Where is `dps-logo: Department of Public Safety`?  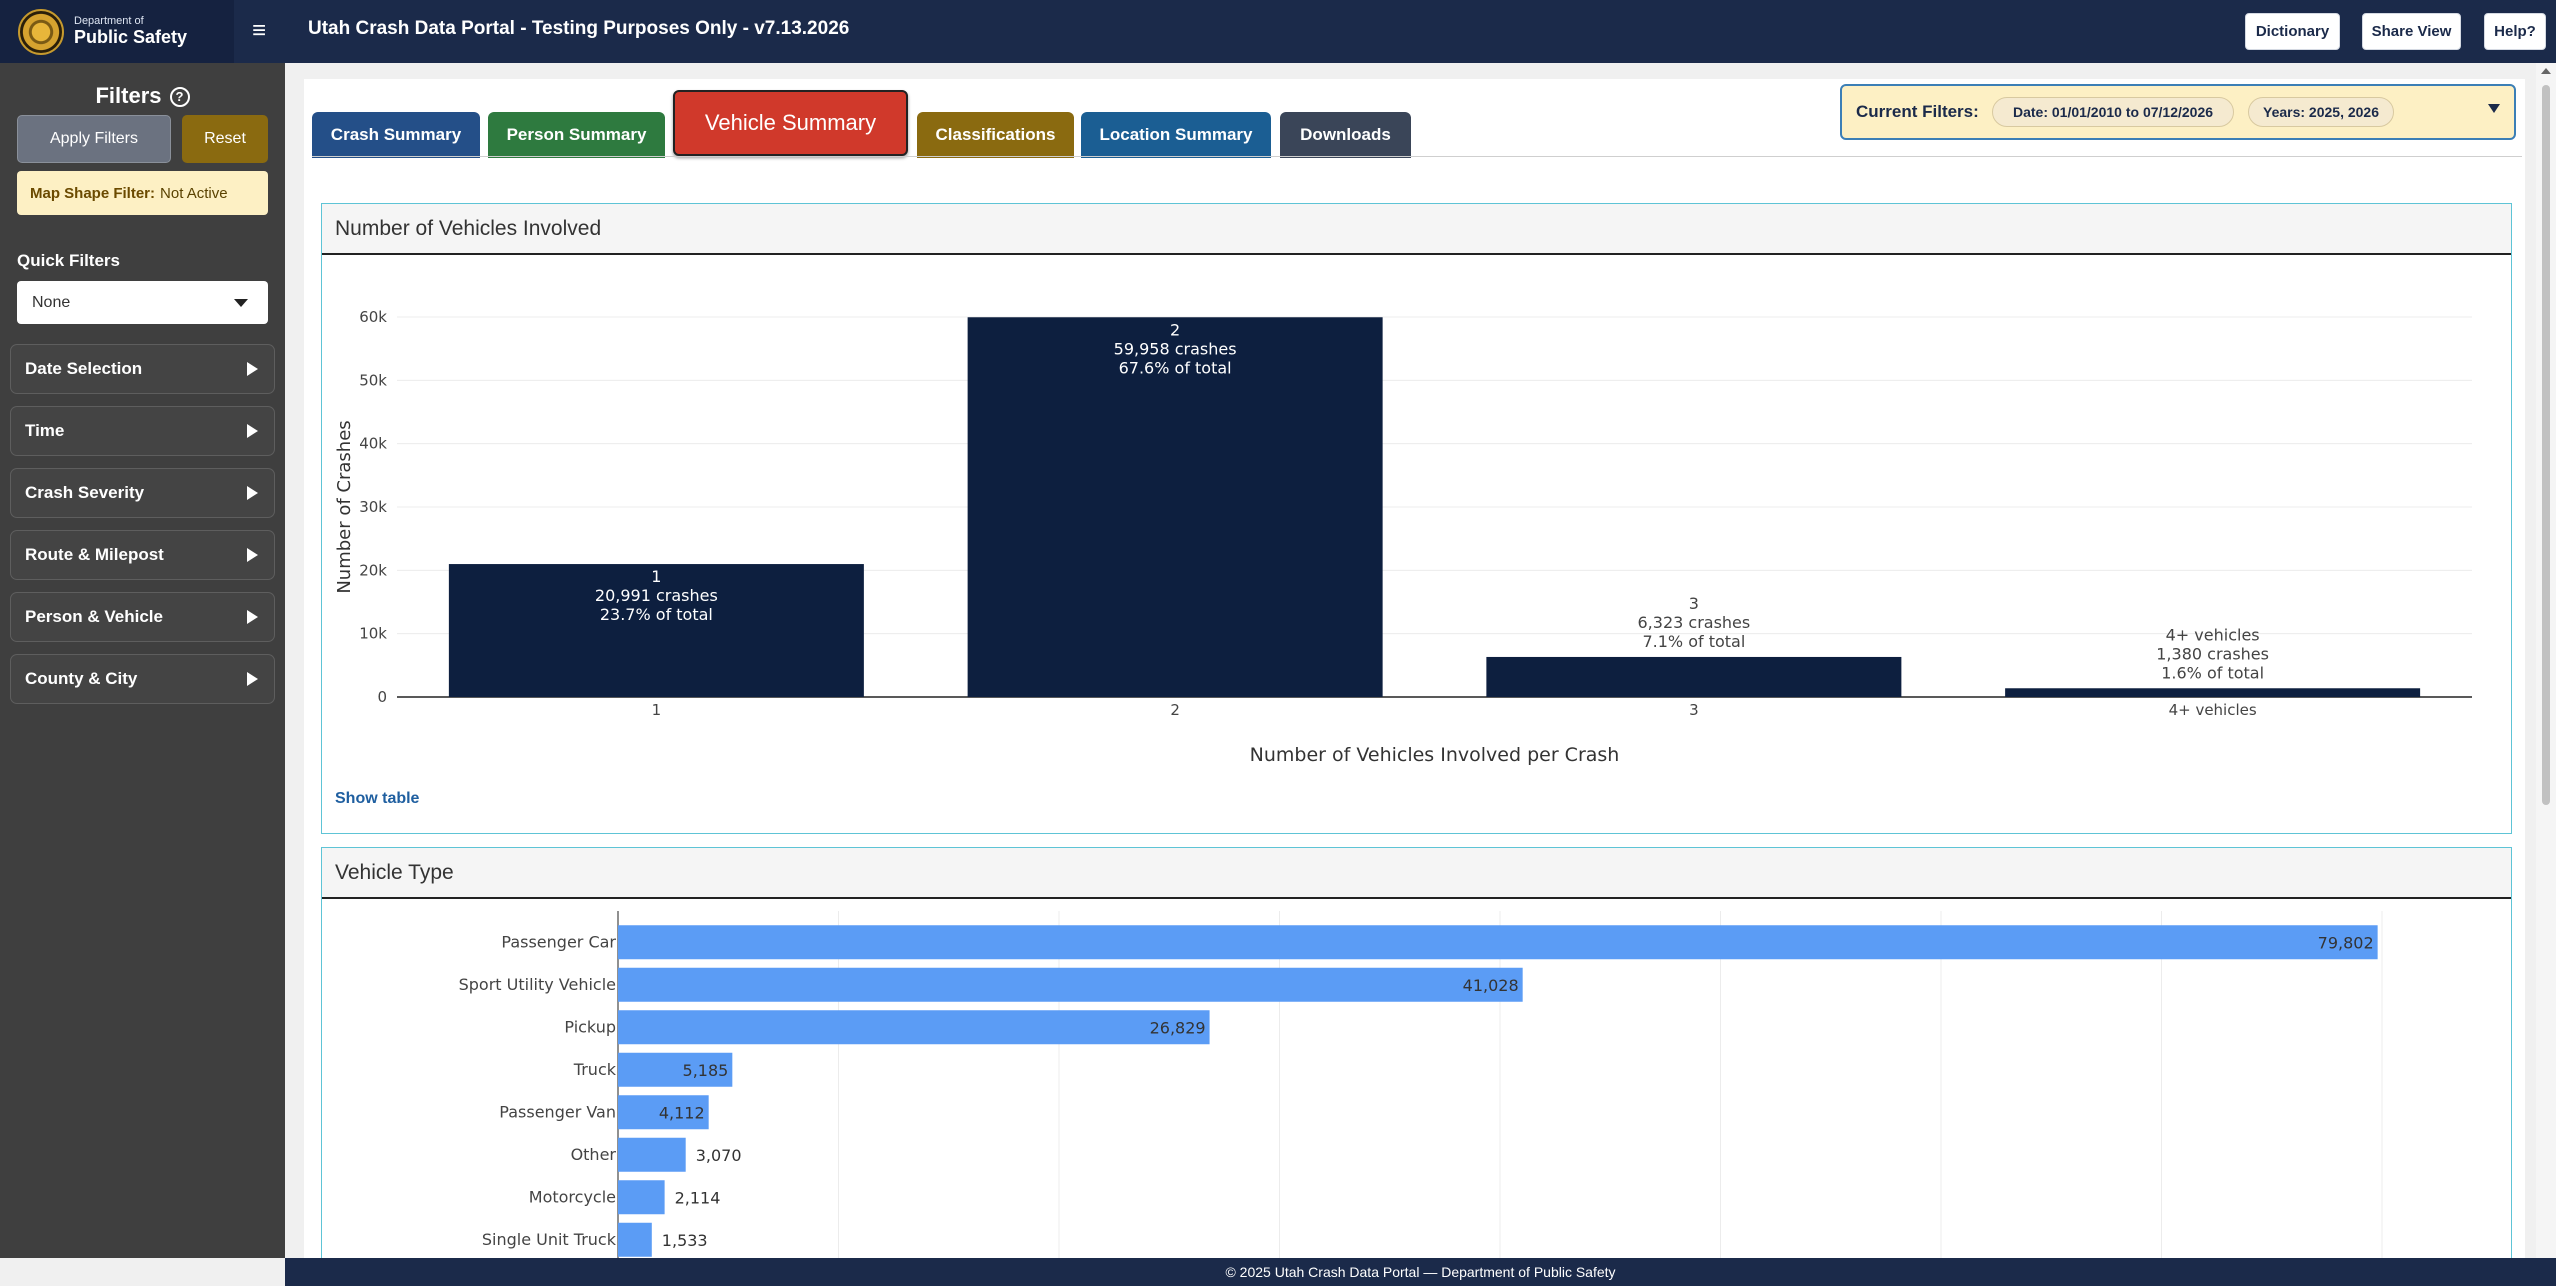 dps-logo: Department of Public Safety is located at coordinates (117, 31).